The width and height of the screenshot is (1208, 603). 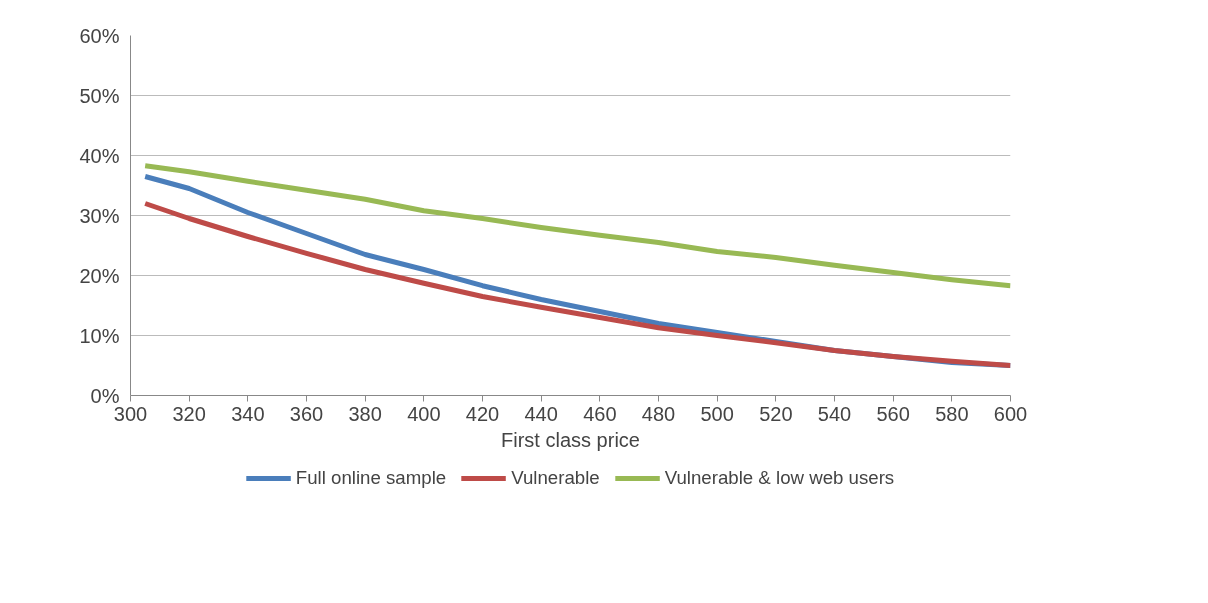 What do you see at coordinates (952, 413) in the screenshot?
I see `x-tick-label: 580` at bounding box center [952, 413].